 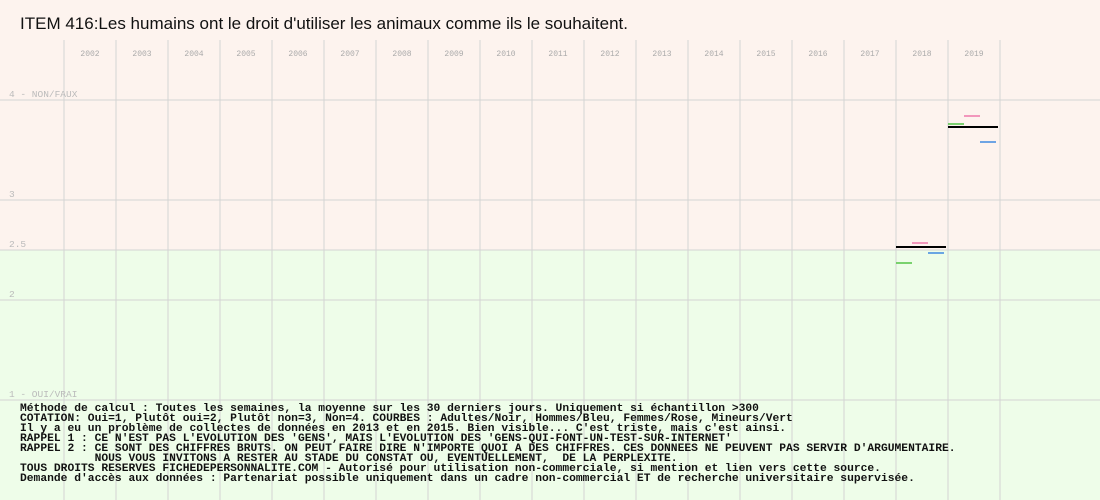 What do you see at coordinates (141, 54) in the screenshot?
I see `x-tick-label: 2003` at bounding box center [141, 54].